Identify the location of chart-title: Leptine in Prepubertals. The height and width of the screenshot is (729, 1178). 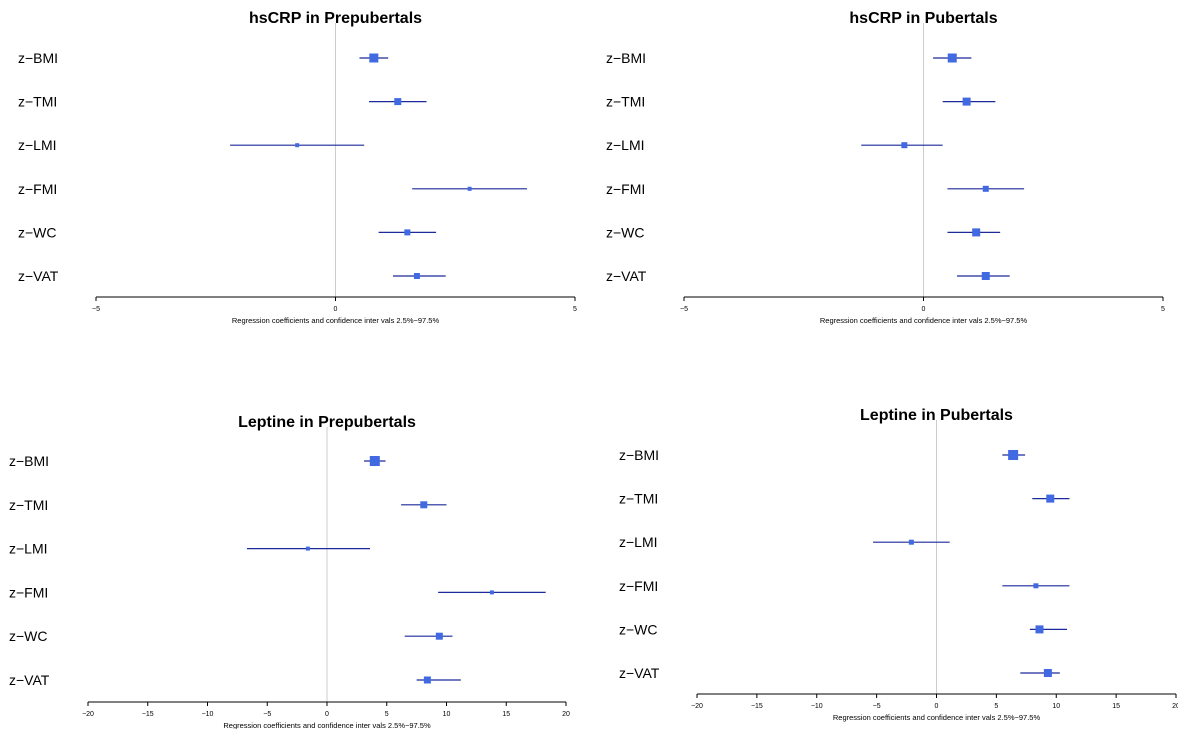
(327, 422).